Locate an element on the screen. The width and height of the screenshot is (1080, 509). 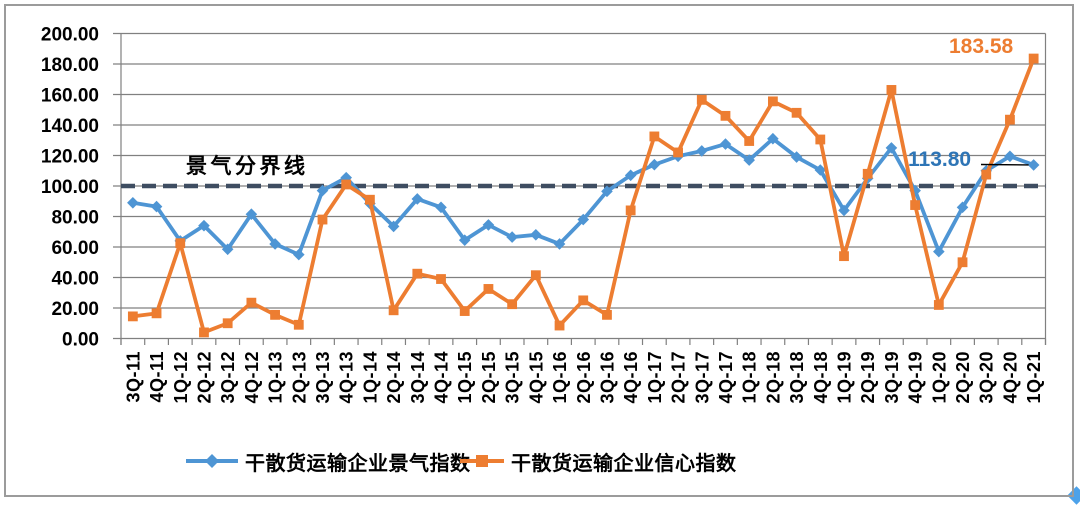
x-tick-label: 4Q-13 is located at coordinates (347, 377).